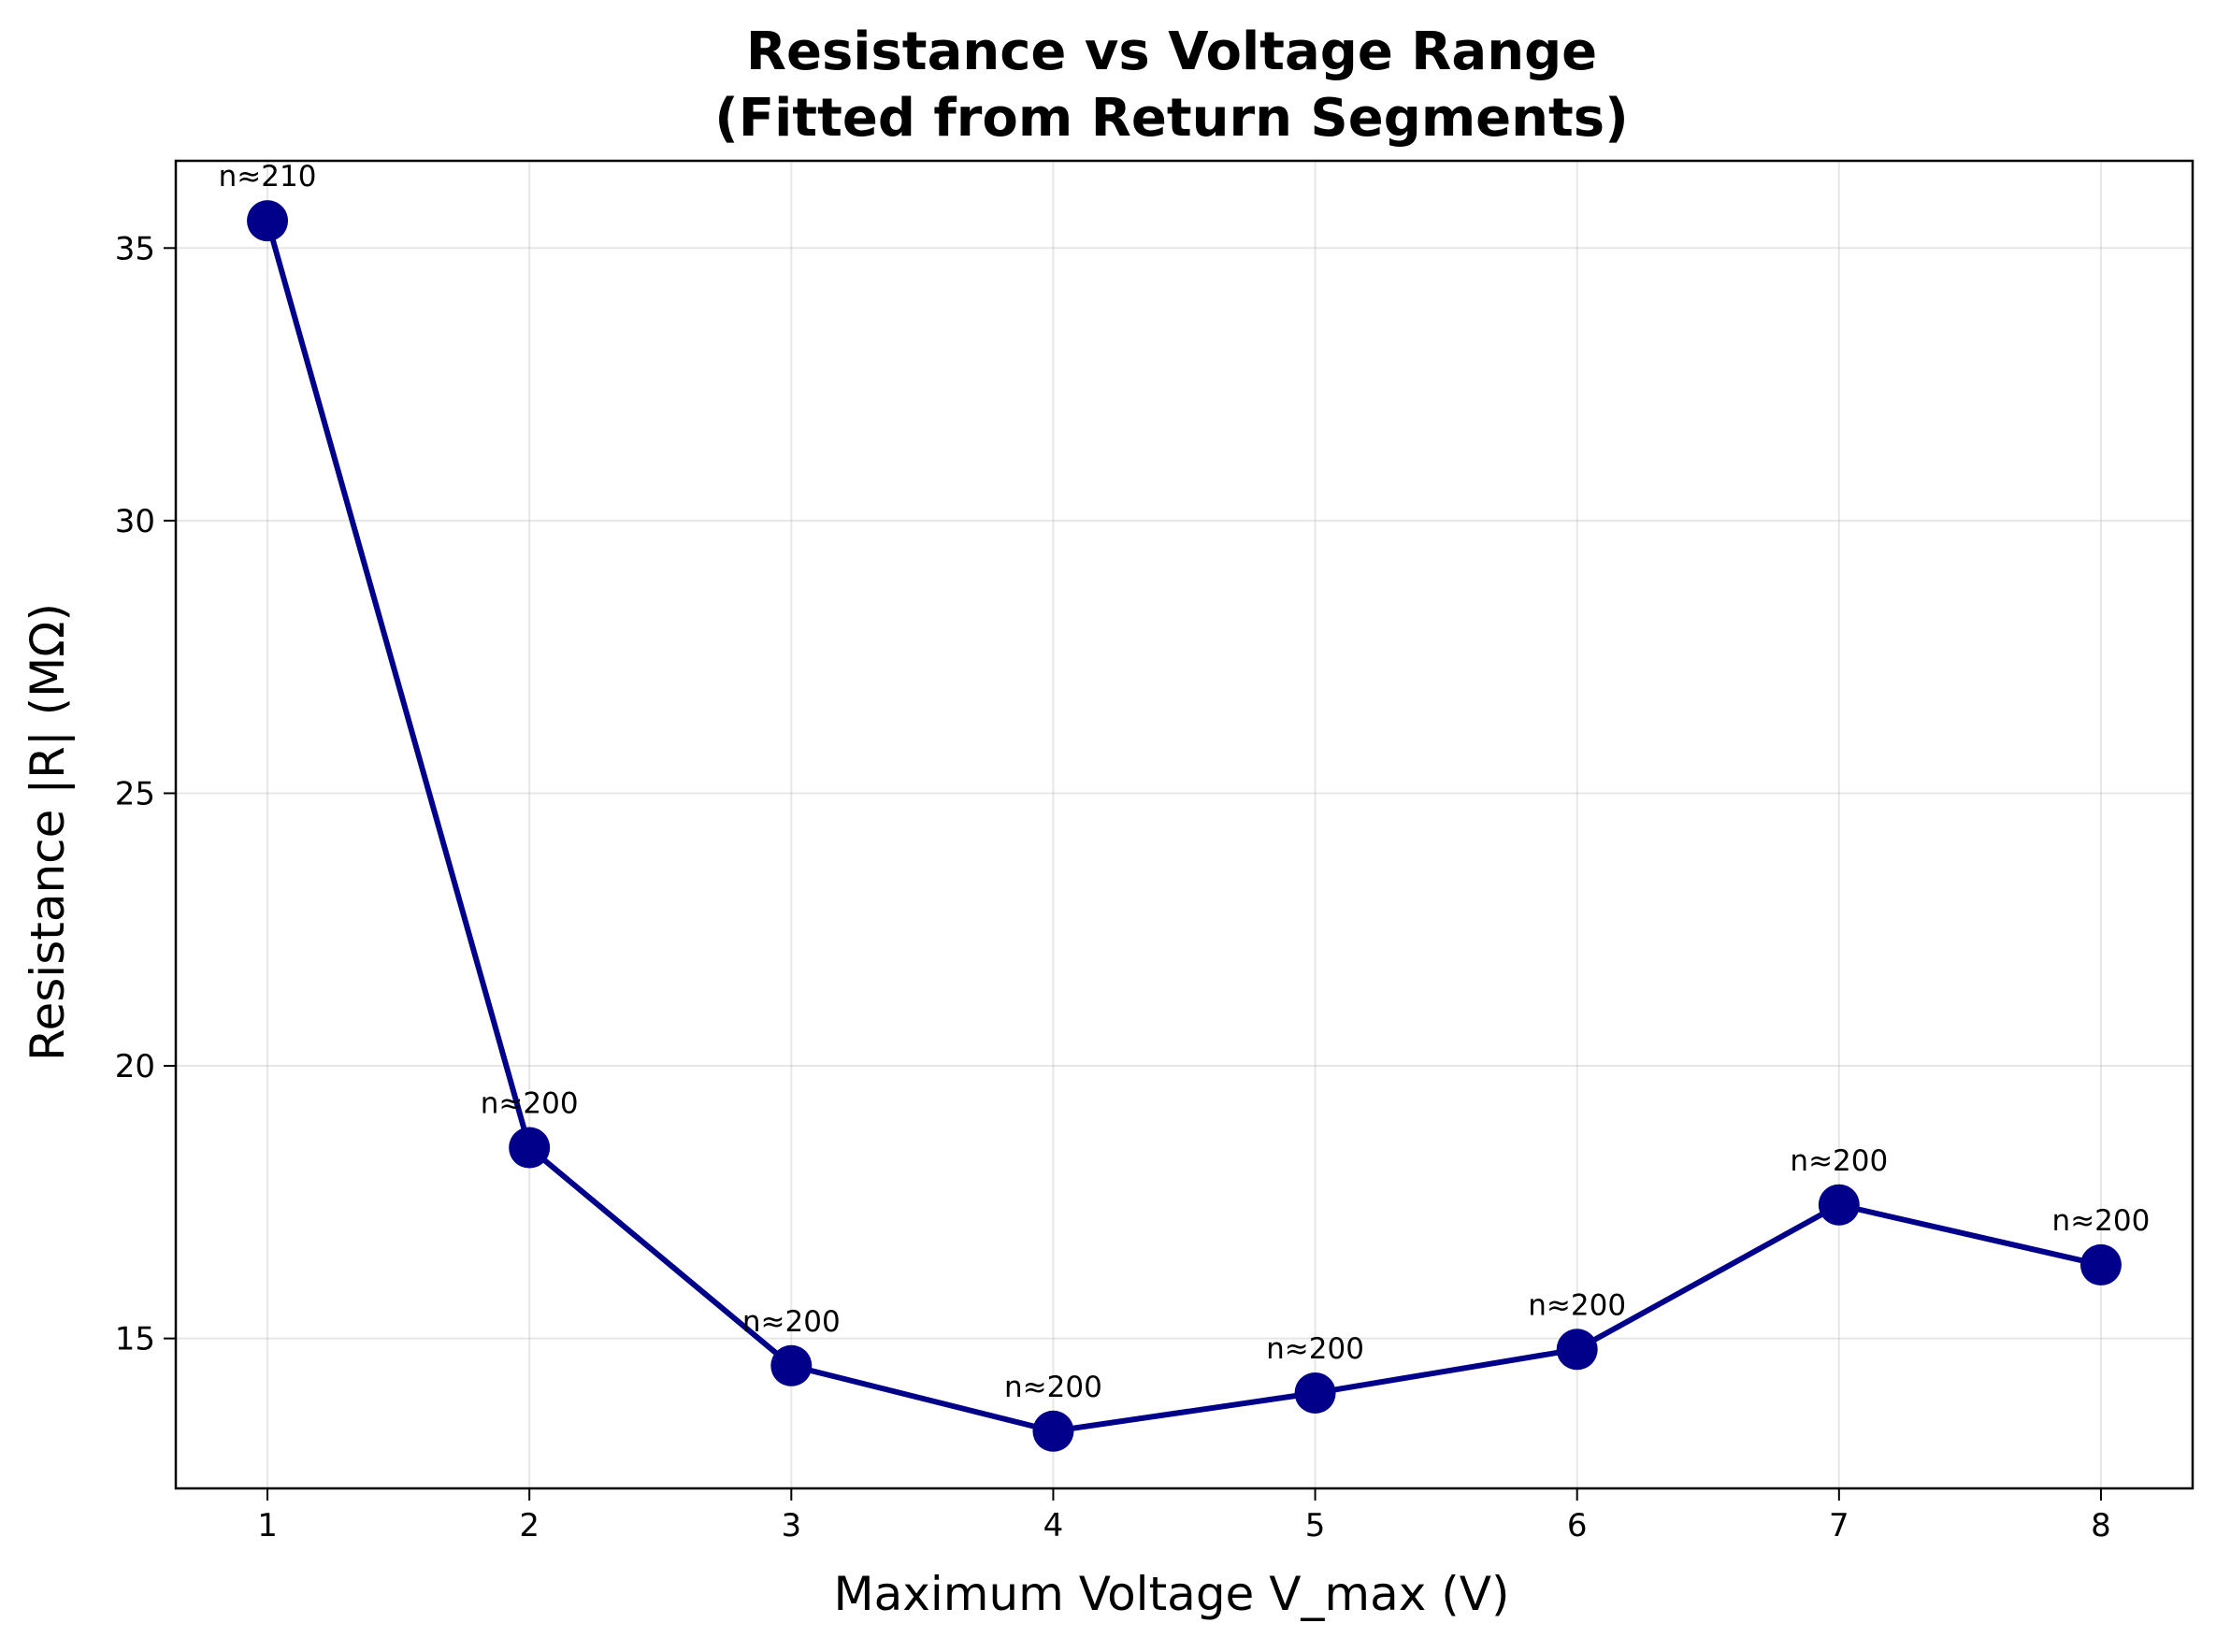 The image size is (2216, 1652). What do you see at coordinates (1839, 1525) in the screenshot?
I see `x-tick-label: 7` at bounding box center [1839, 1525].